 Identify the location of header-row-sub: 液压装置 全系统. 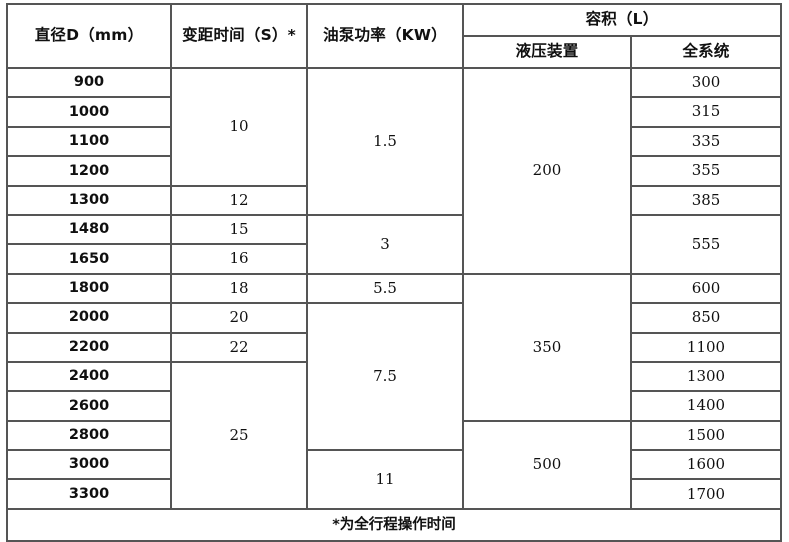
(395, 52).